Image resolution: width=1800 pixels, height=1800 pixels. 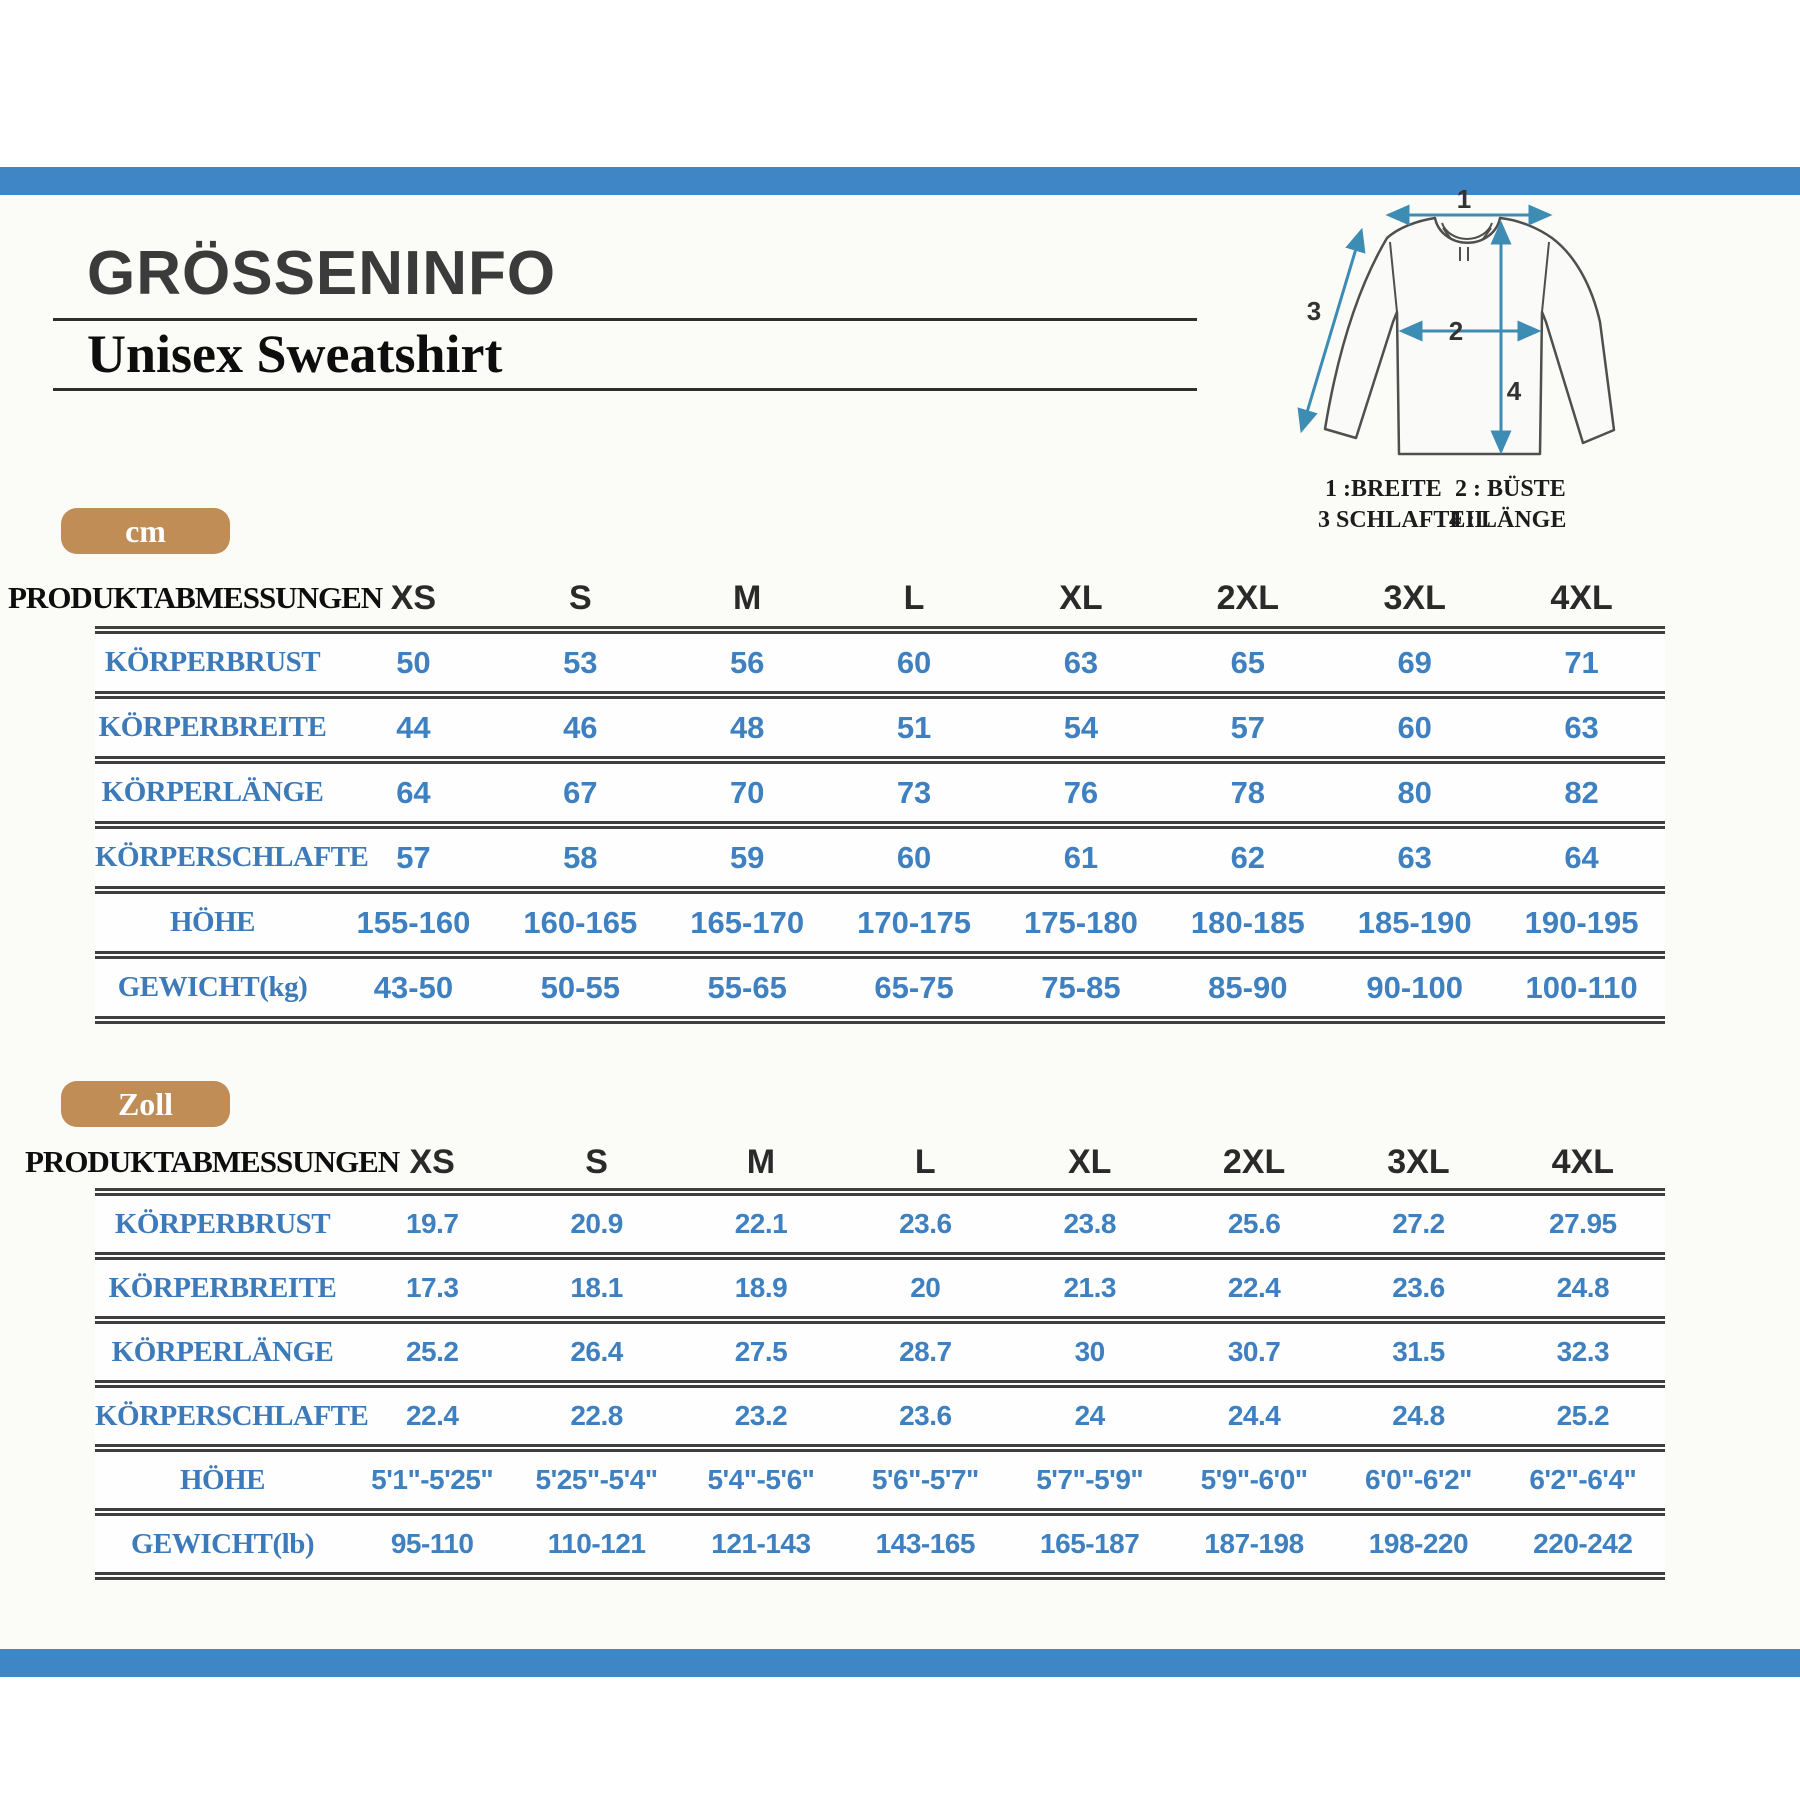 What do you see at coordinates (1582, 1416) in the screenshot?
I see `size-value-cell: 25.2` at bounding box center [1582, 1416].